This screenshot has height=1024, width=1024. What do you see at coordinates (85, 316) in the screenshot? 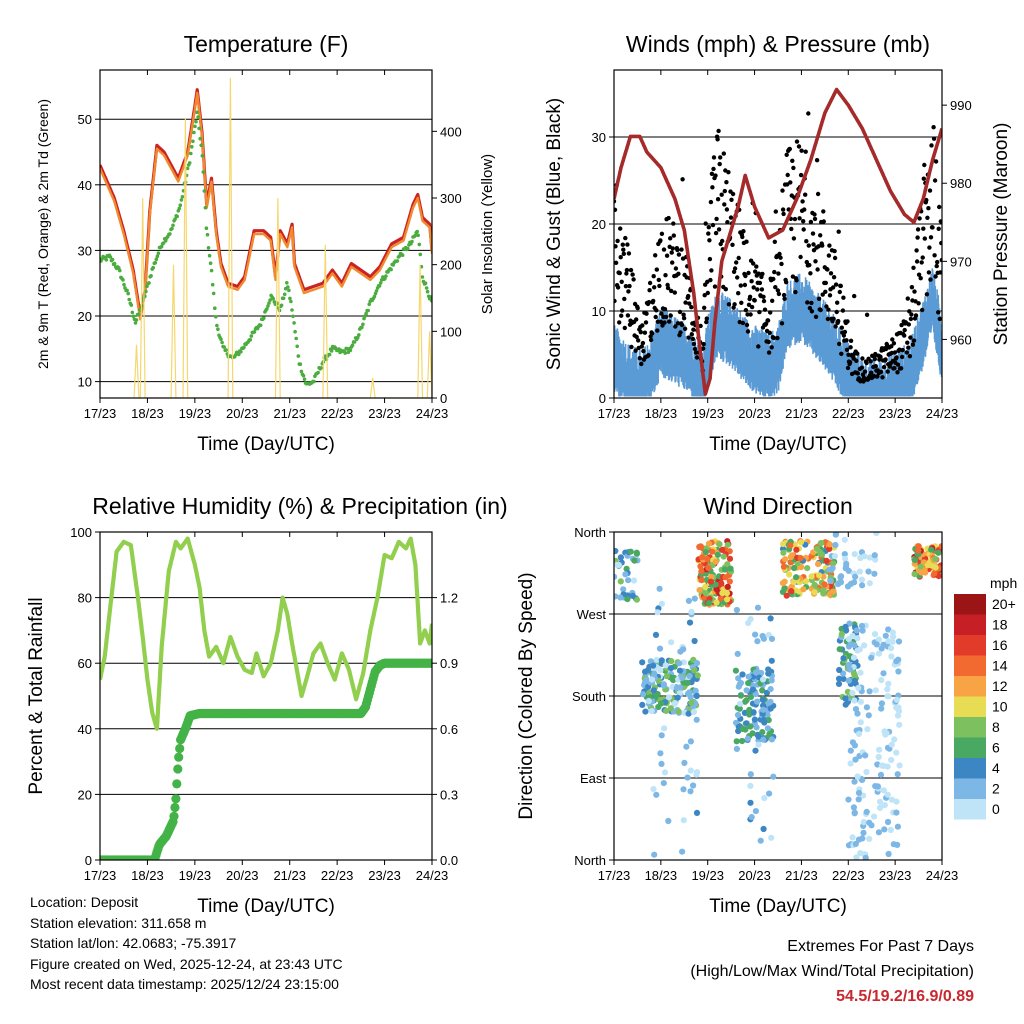
I see `y-tick-label: 20` at bounding box center [85, 316].